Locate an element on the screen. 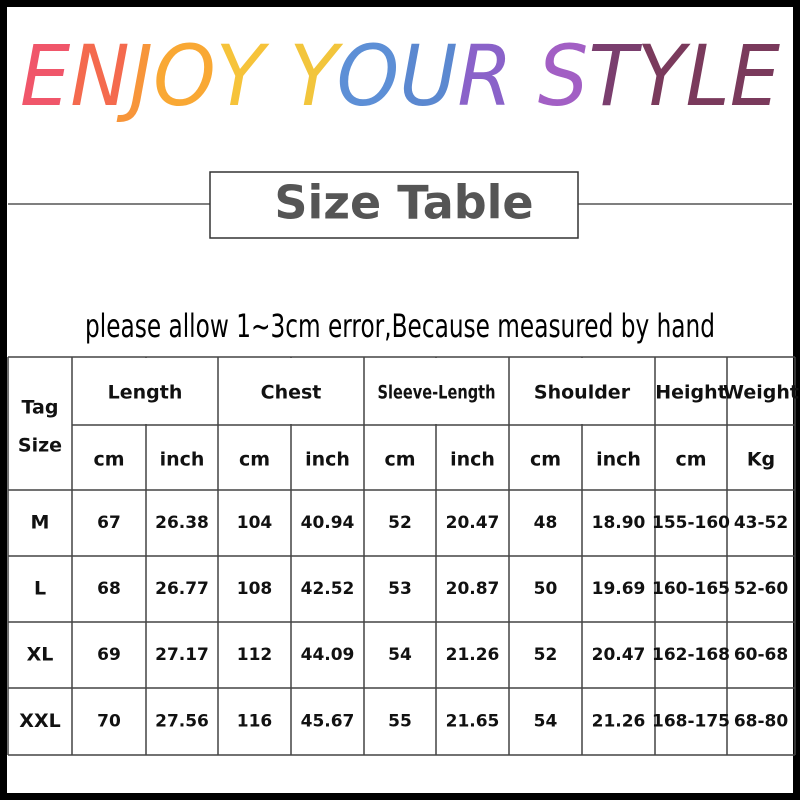 The width and height of the screenshot is (800, 800). size-label: L is located at coordinates (40, 589).